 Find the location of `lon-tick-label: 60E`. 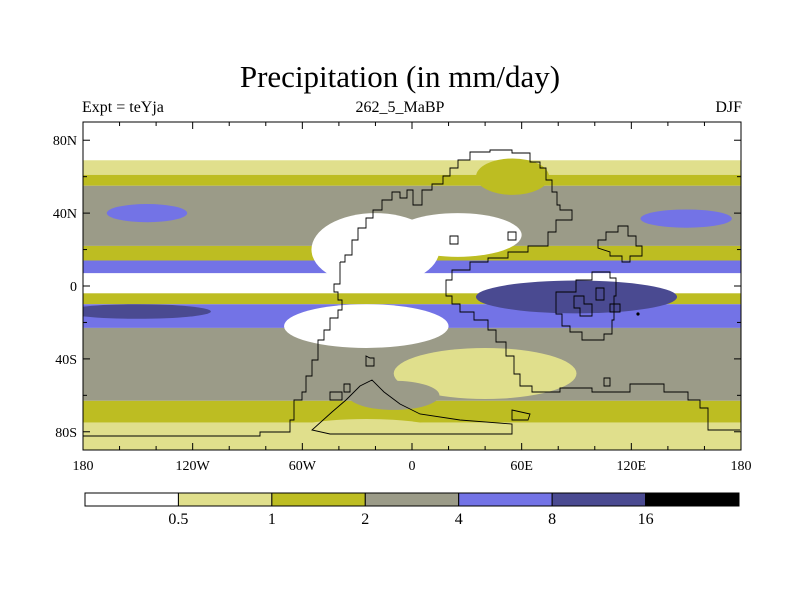

lon-tick-label: 60E is located at coordinates (521, 466).